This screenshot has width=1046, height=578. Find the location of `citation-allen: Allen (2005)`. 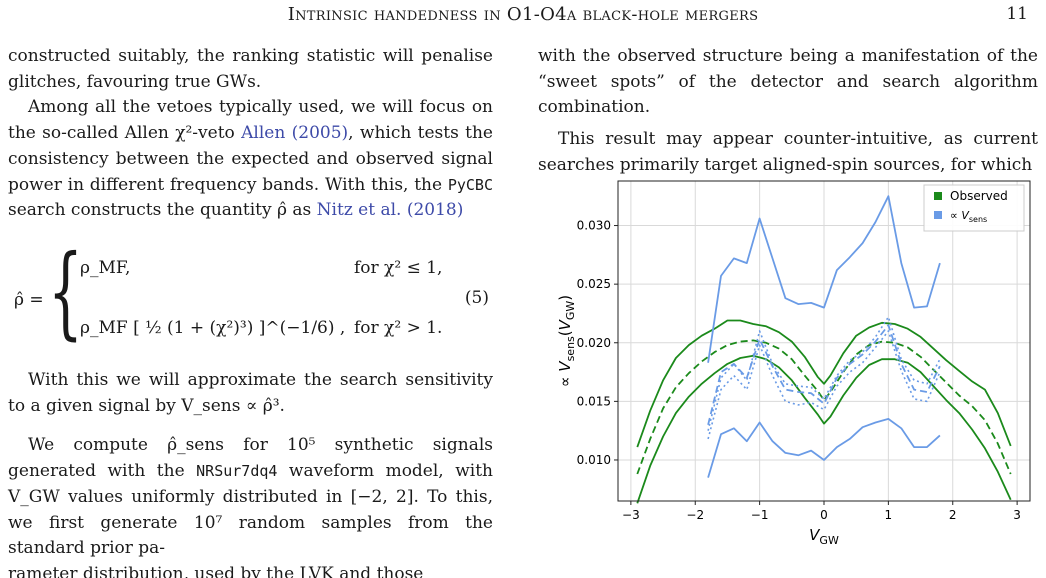

citation-allen: Allen (2005) is located at coordinates (295, 133).